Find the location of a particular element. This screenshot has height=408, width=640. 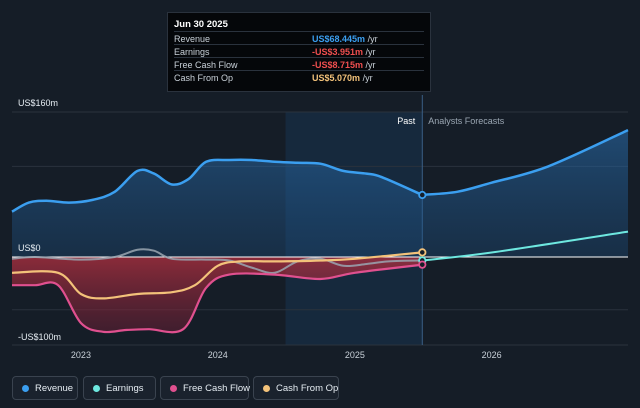

tooltip-value: US$68.445m /yr is located at coordinates (345, 39).